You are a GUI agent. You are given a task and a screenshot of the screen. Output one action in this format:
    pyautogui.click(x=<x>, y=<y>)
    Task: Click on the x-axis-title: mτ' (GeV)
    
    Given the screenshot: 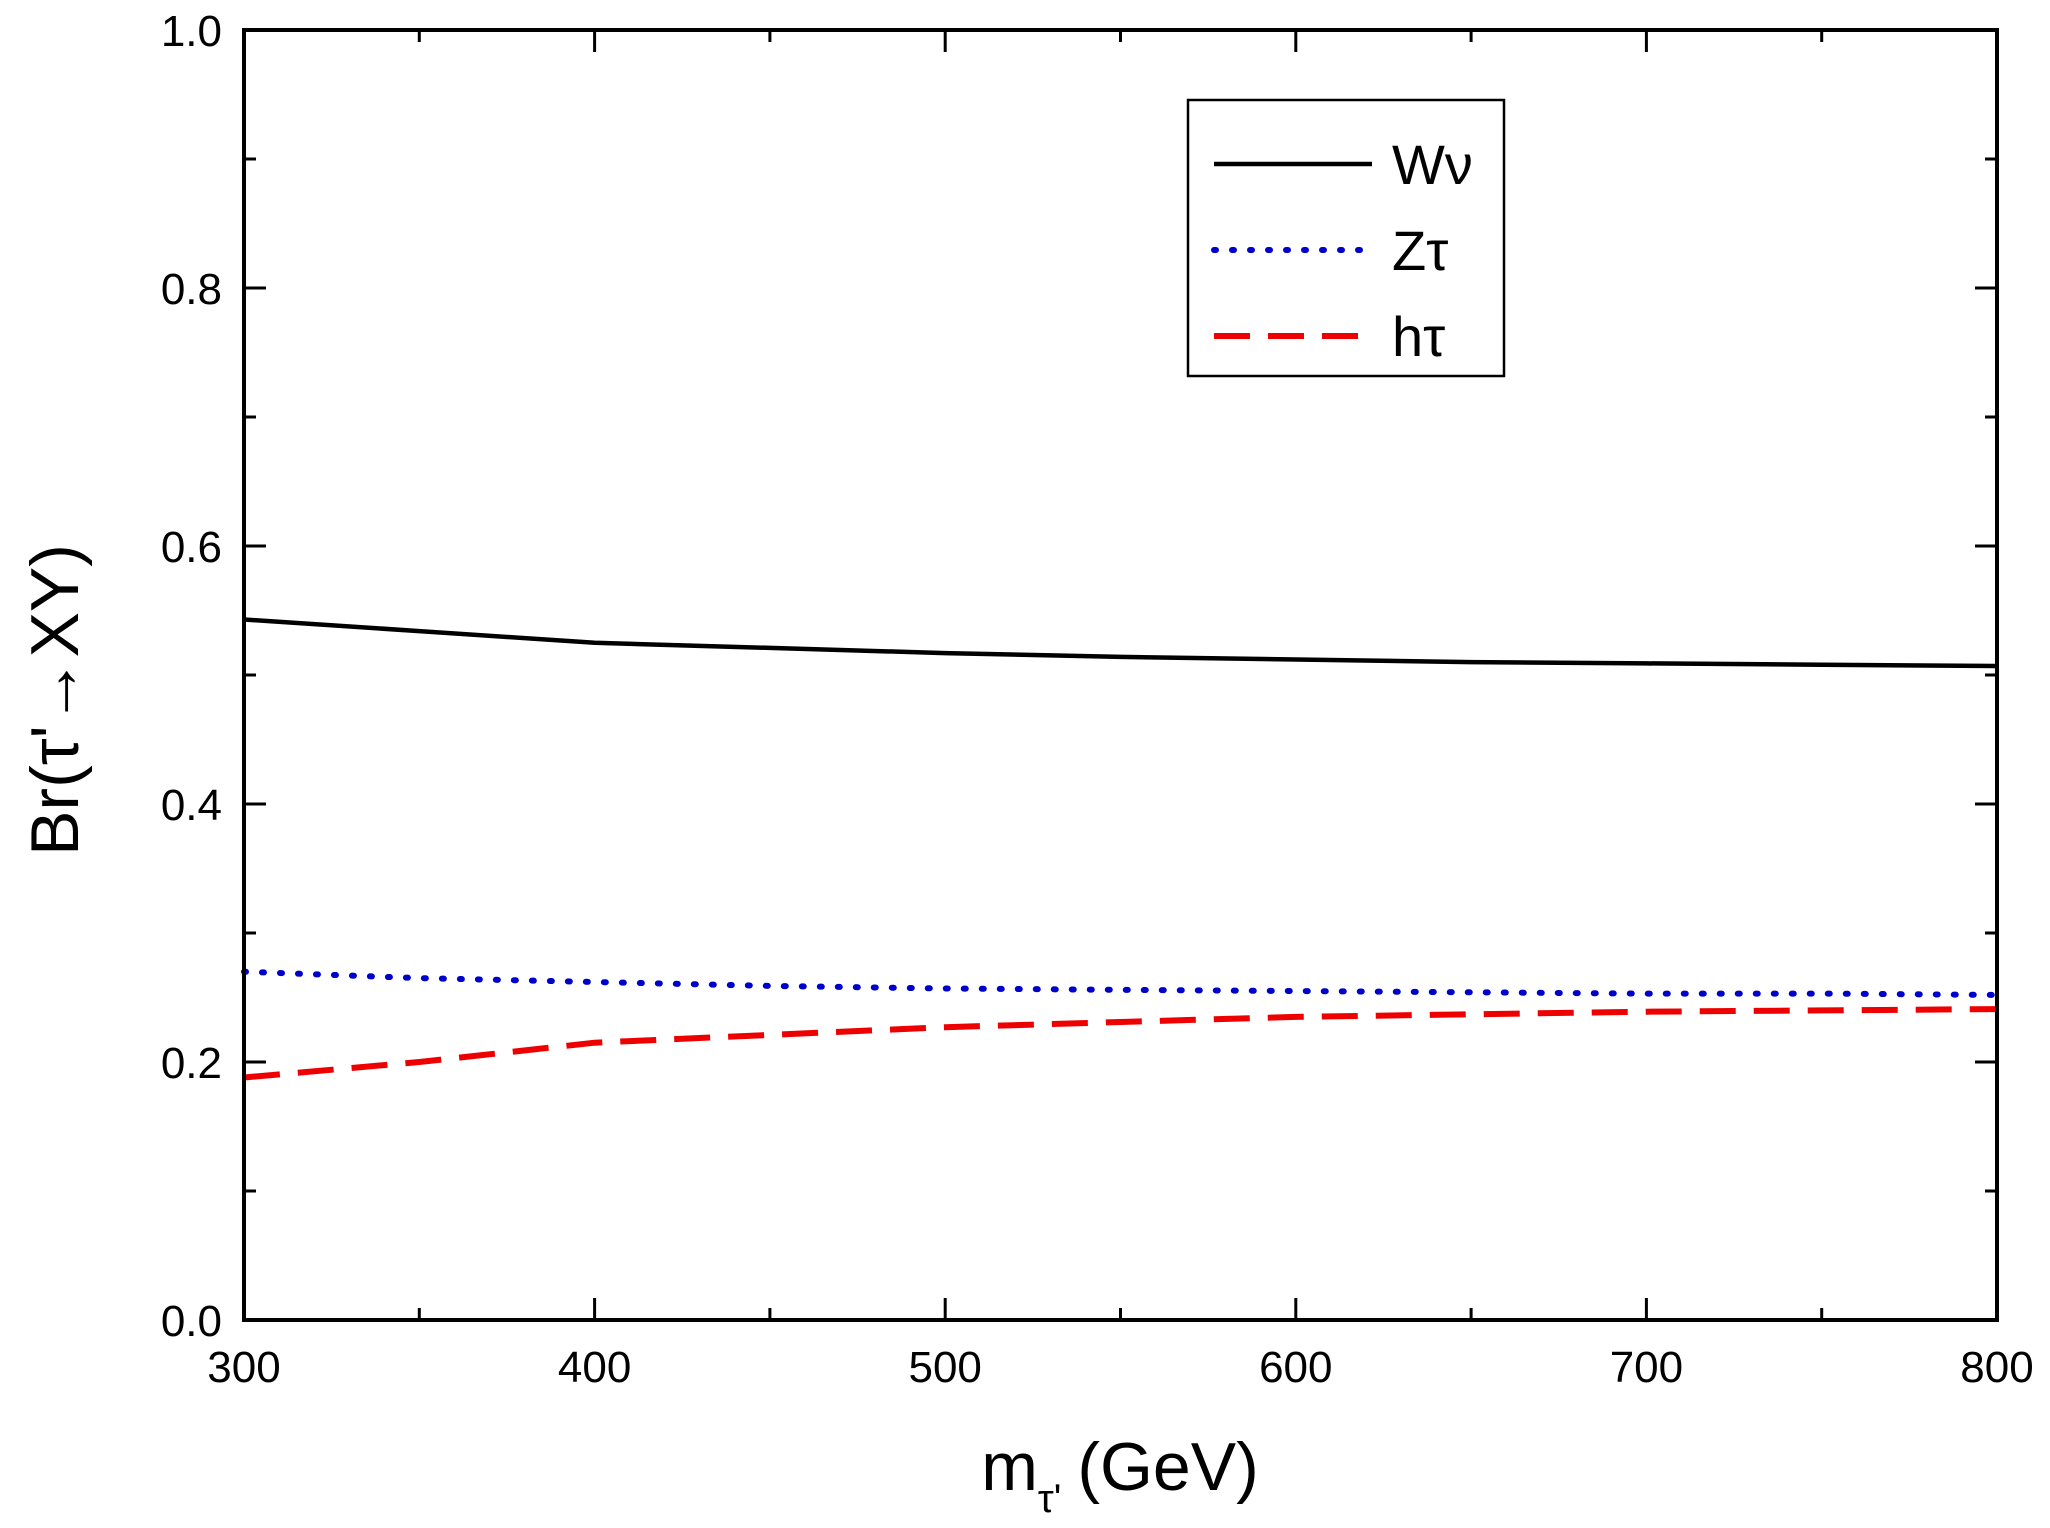 What is the action you would take?
    pyautogui.click(x=1119, y=1475)
    